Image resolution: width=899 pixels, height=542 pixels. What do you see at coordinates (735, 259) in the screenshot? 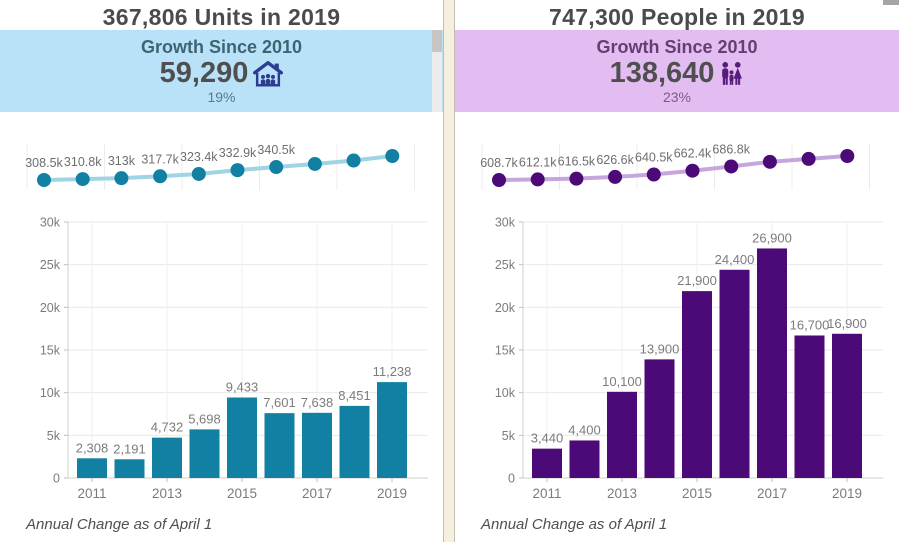
I see `bar-label: 24,400` at bounding box center [735, 259].